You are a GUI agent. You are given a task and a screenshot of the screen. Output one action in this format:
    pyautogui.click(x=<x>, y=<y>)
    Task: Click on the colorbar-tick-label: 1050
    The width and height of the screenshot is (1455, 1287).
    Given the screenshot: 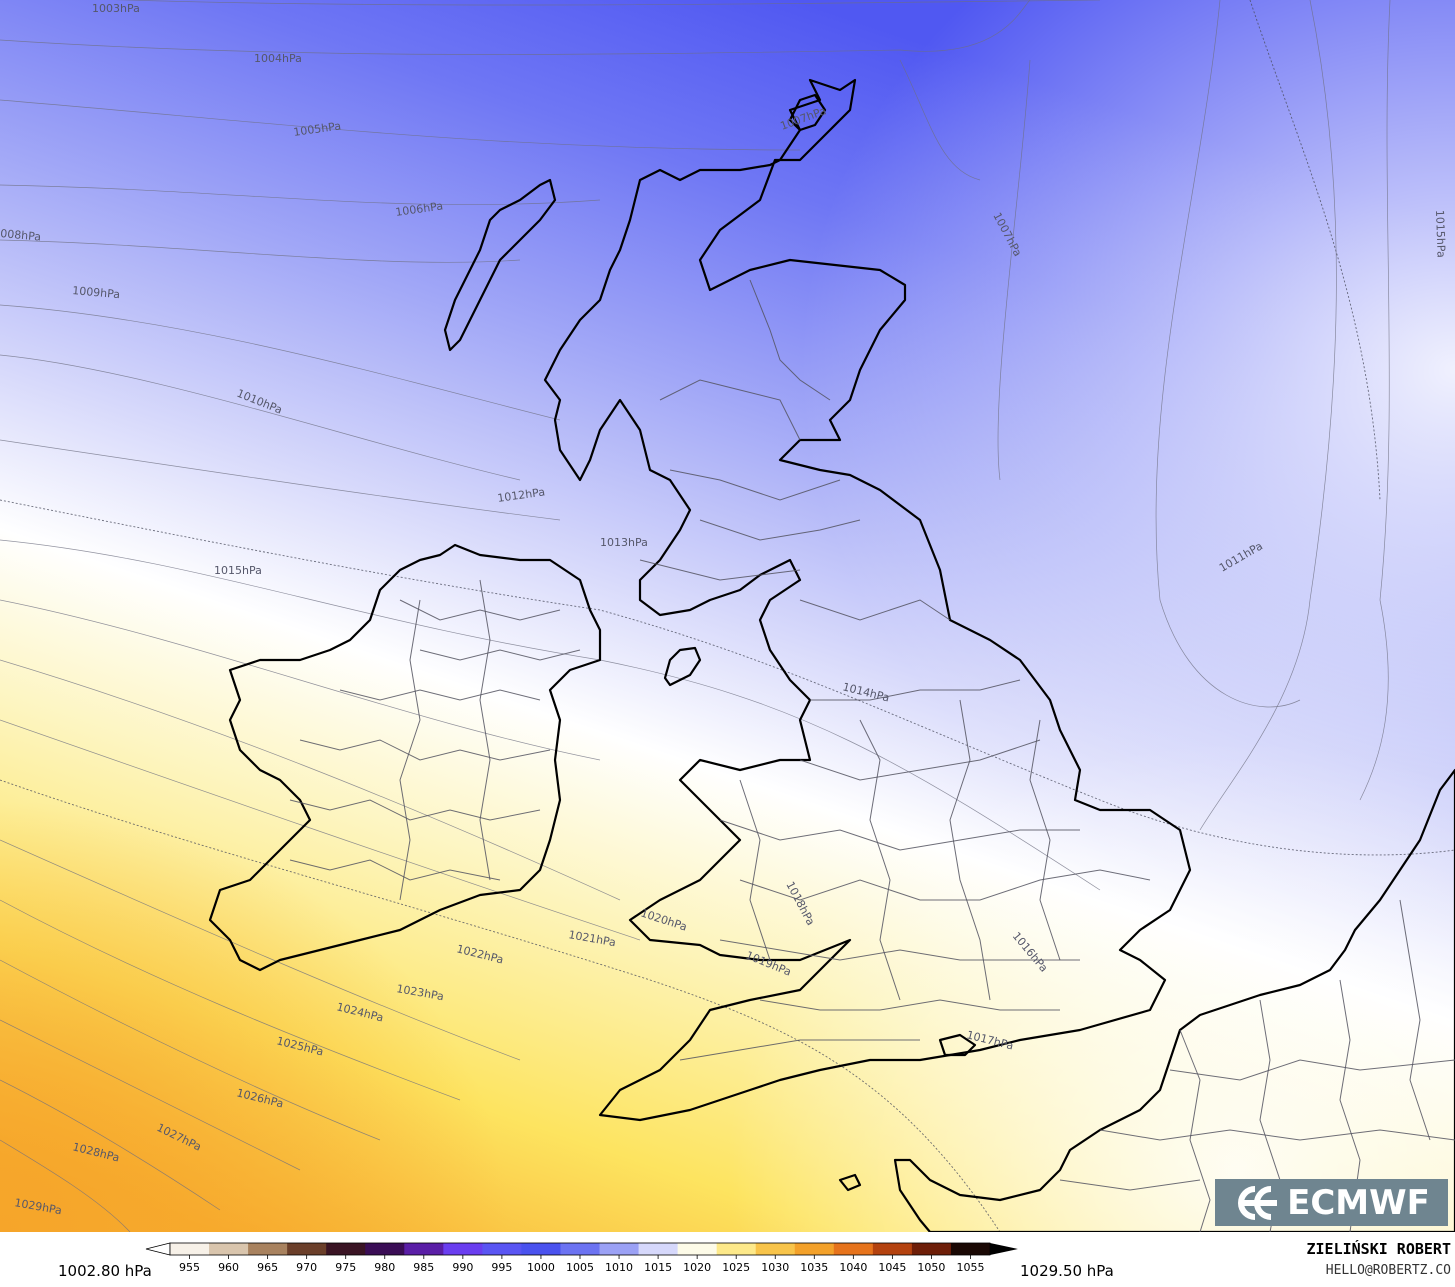 What is the action you would take?
    pyautogui.click(x=931, y=1267)
    